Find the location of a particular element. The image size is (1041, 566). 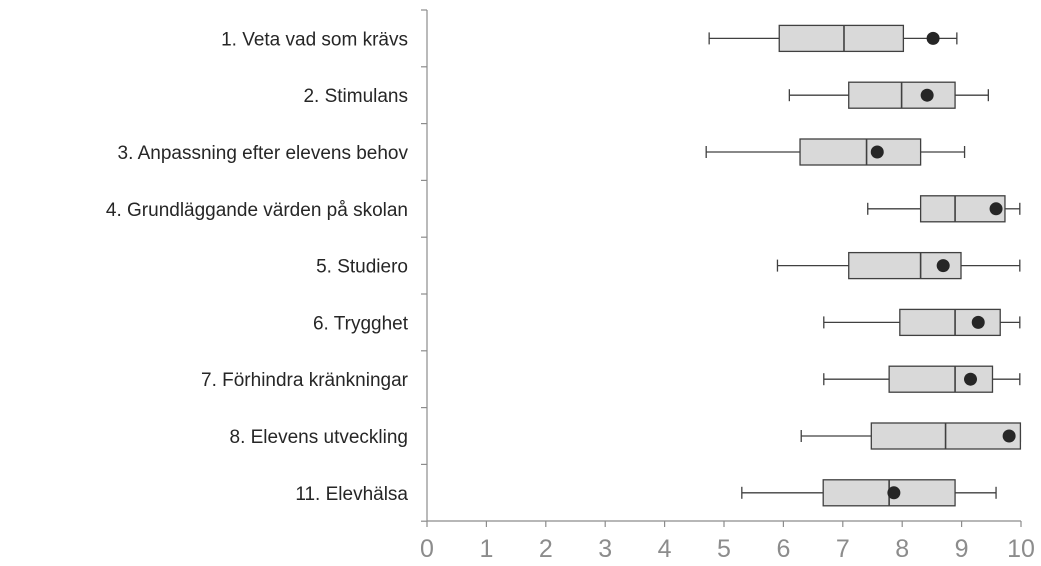

x-tick-label: 4 is located at coordinates (665, 549).